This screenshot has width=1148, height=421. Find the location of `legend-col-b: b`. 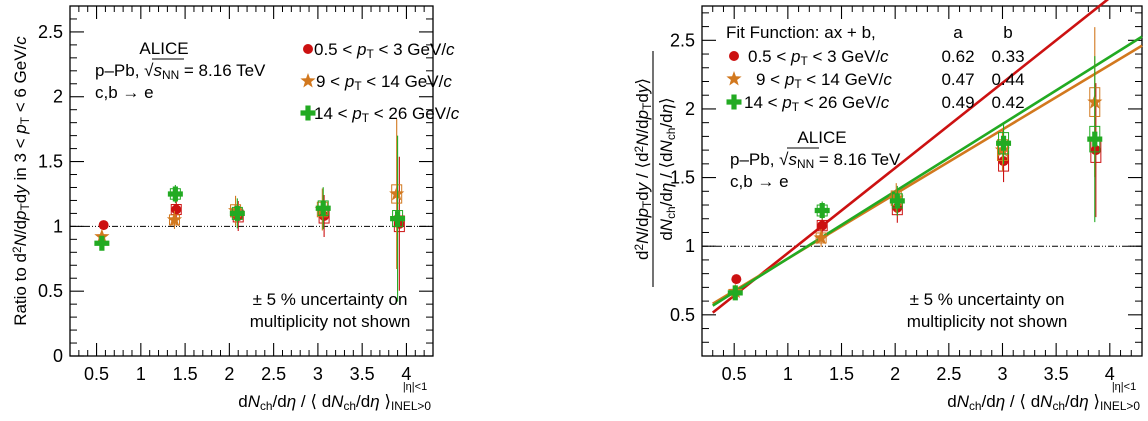

legend-col-b: b is located at coordinates (1007, 32).